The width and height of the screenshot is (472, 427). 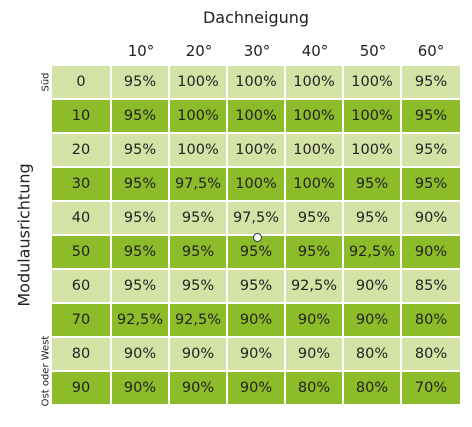 I want to click on row-label: 70, so click(x=82, y=321).